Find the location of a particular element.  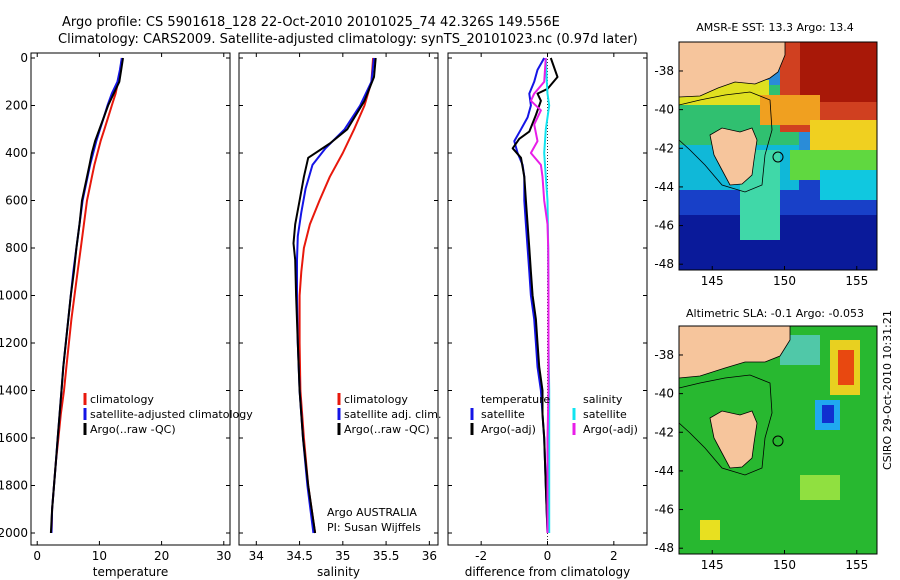

y-tick-label: 1800 is located at coordinates (14, 486).